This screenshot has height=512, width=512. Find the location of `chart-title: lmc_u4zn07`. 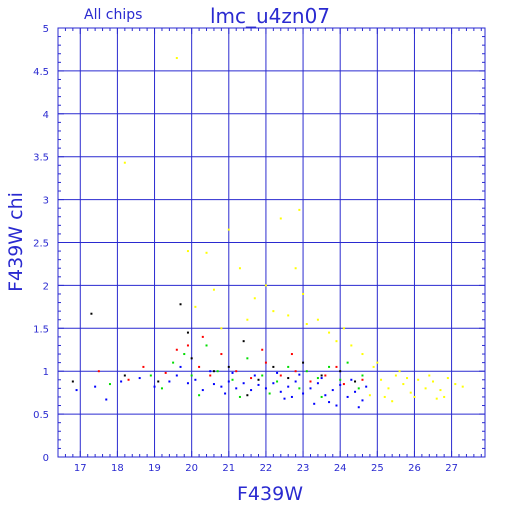

chart-title: lmc_u4zn07 is located at coordinates (270, 16).